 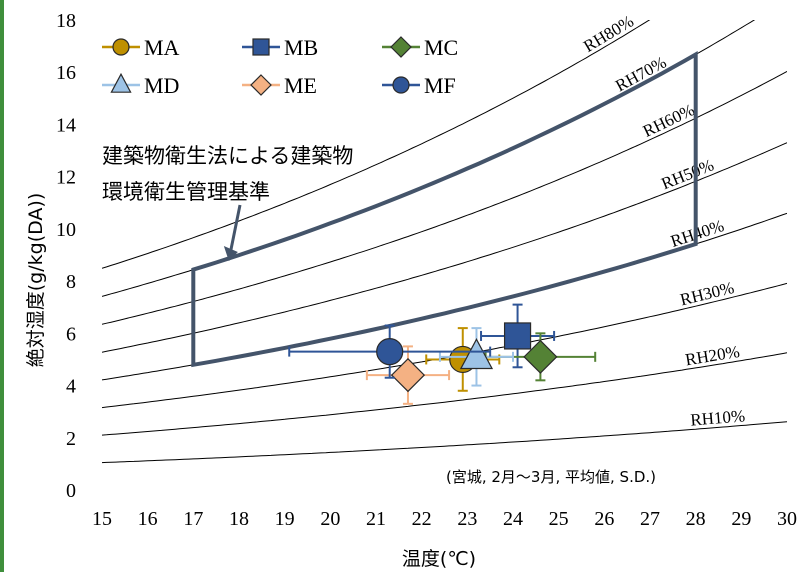 I want to click on series-MD, so click(x=476, y=357).